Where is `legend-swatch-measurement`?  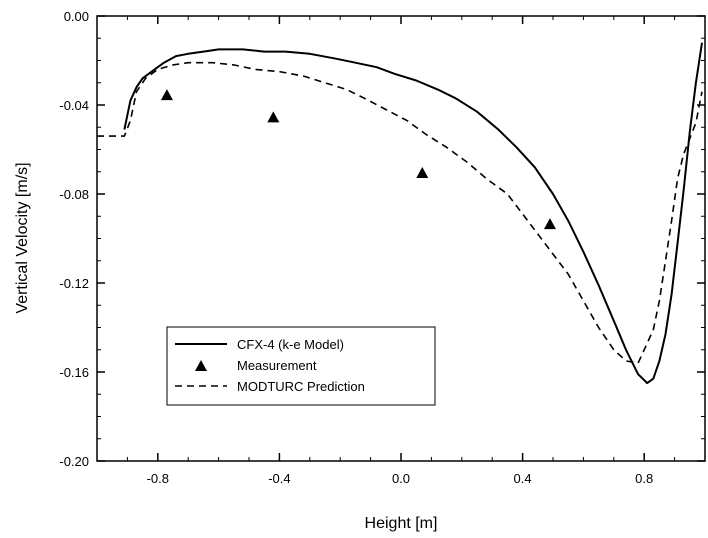 legend-swatch-measurement is located at coordinates (201, 365).